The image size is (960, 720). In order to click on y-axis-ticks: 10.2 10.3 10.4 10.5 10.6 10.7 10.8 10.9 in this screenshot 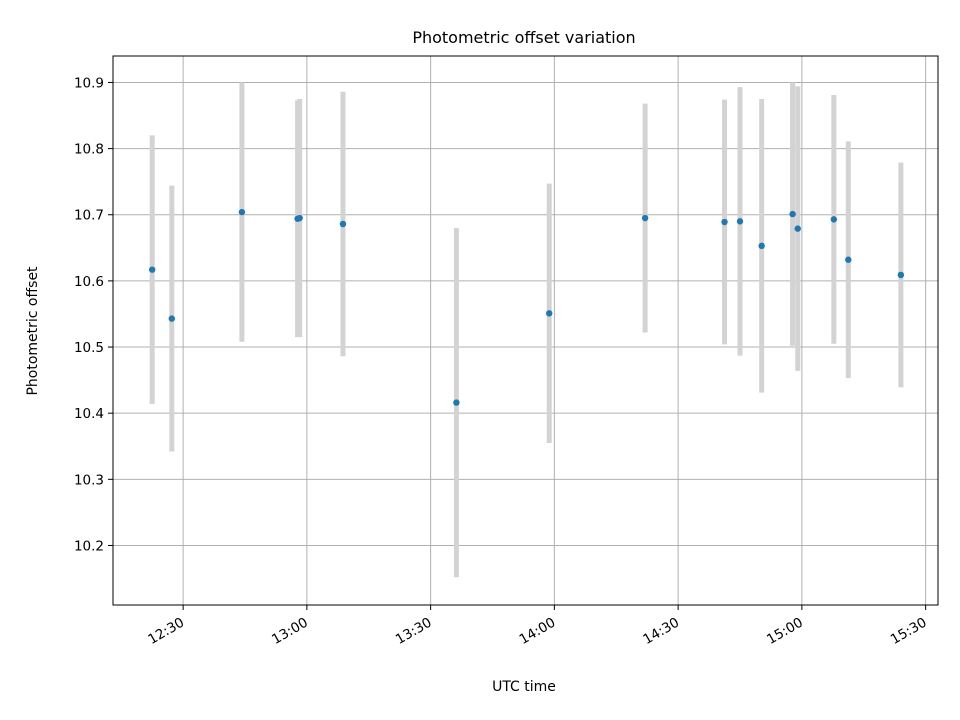, I will do `click(93, 314)`.